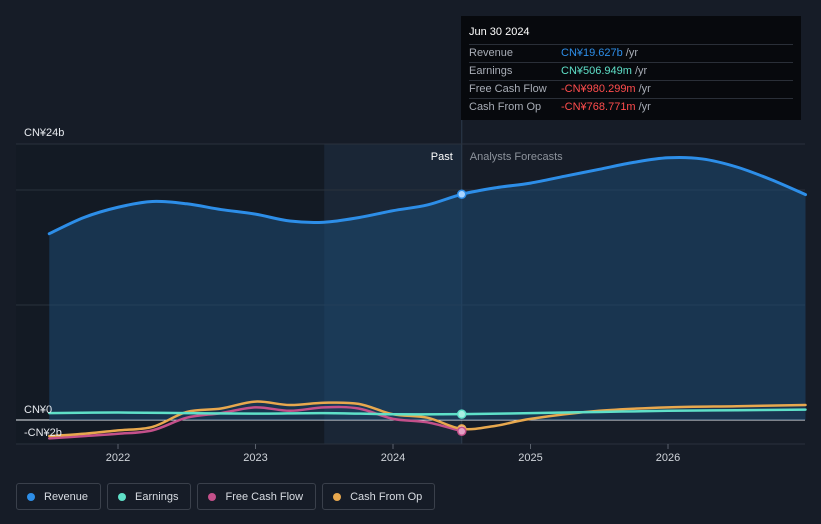 The width and height of the screenshot is (821, 524). I want to click on highlight-markers, so click(462, 313).